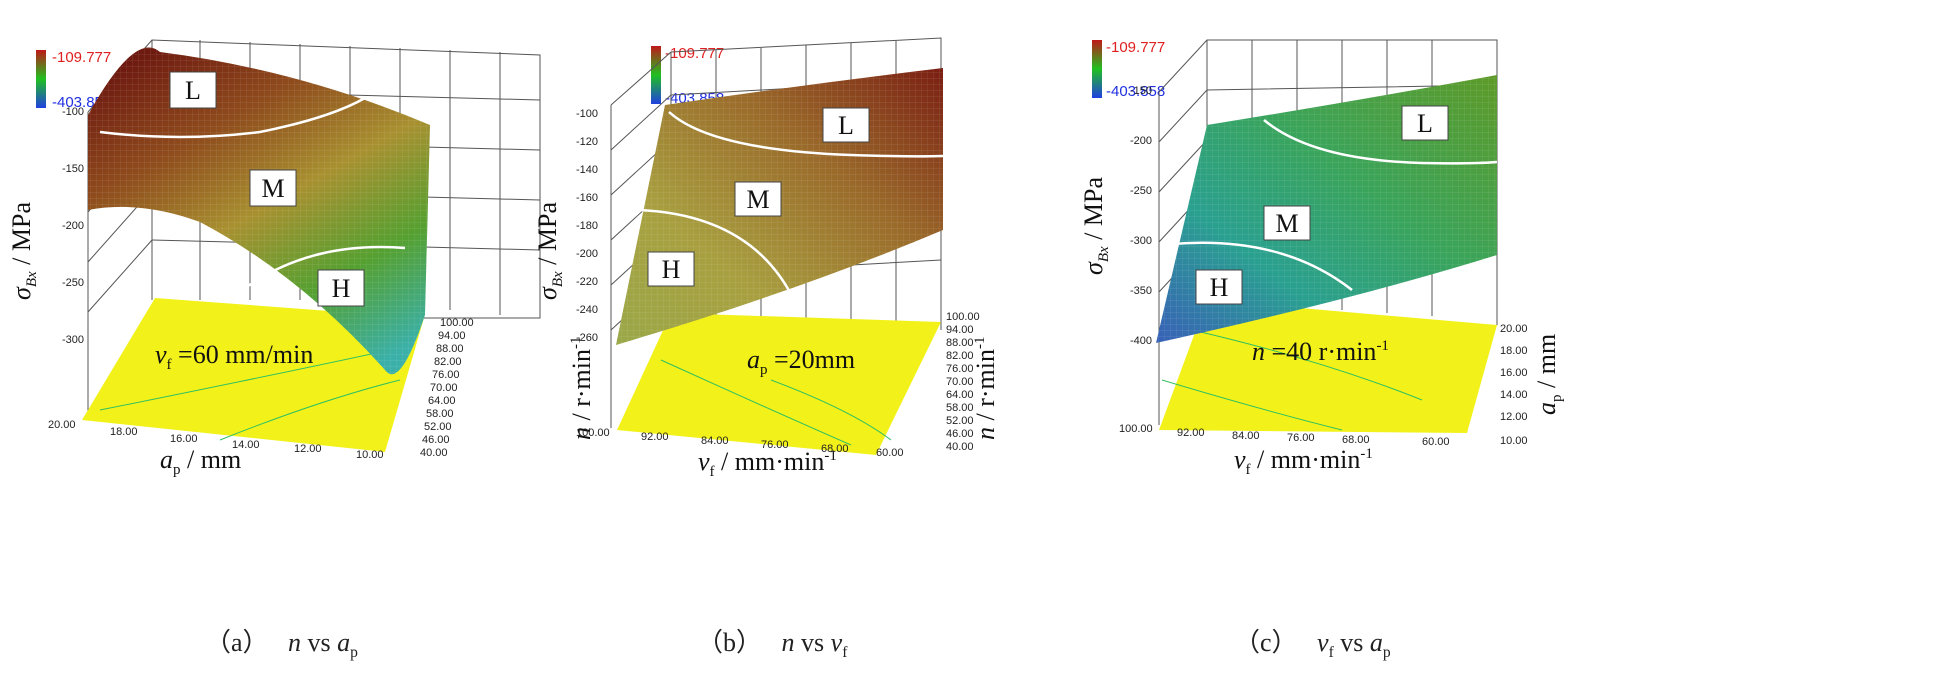  What do you see at coordinates (581, 389) in the screenshot?
I see `y-axis-label: n / r·min-1` at bounding box center [581, 389].